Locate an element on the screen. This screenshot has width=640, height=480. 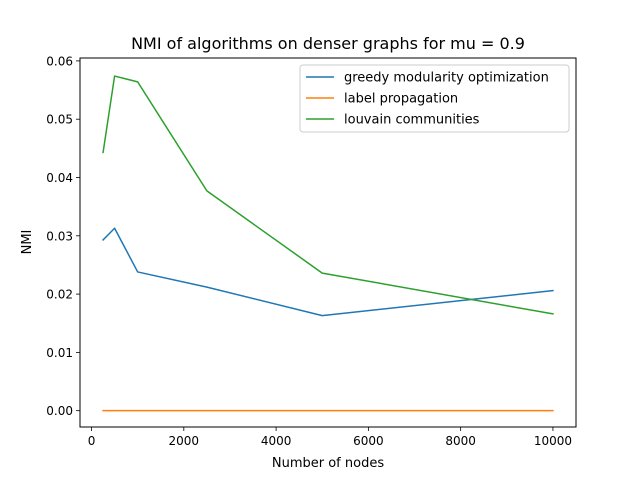
x-tick-label: 4000 is located at coordinates (276, 441).